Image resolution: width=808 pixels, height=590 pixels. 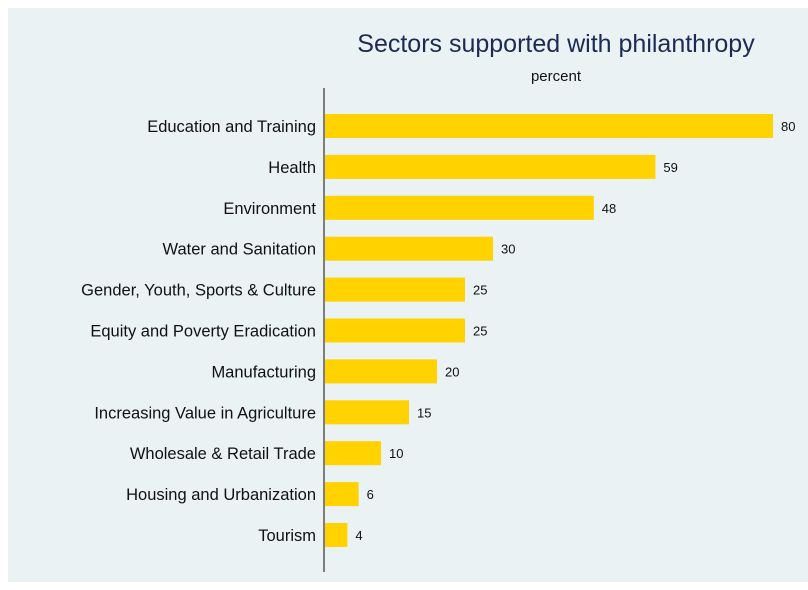 I want to click on category-label: Equity and Poverty Eradication, so click(x=203, y=332).